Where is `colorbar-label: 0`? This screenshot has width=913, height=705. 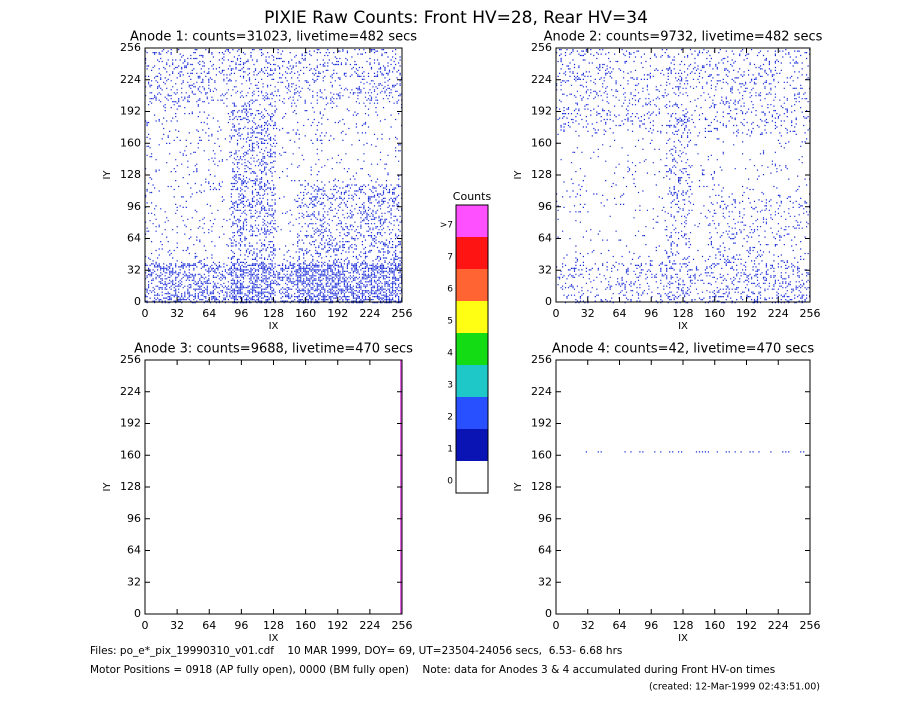 colorbar-label: 0 is located at coordinates (450, 482).